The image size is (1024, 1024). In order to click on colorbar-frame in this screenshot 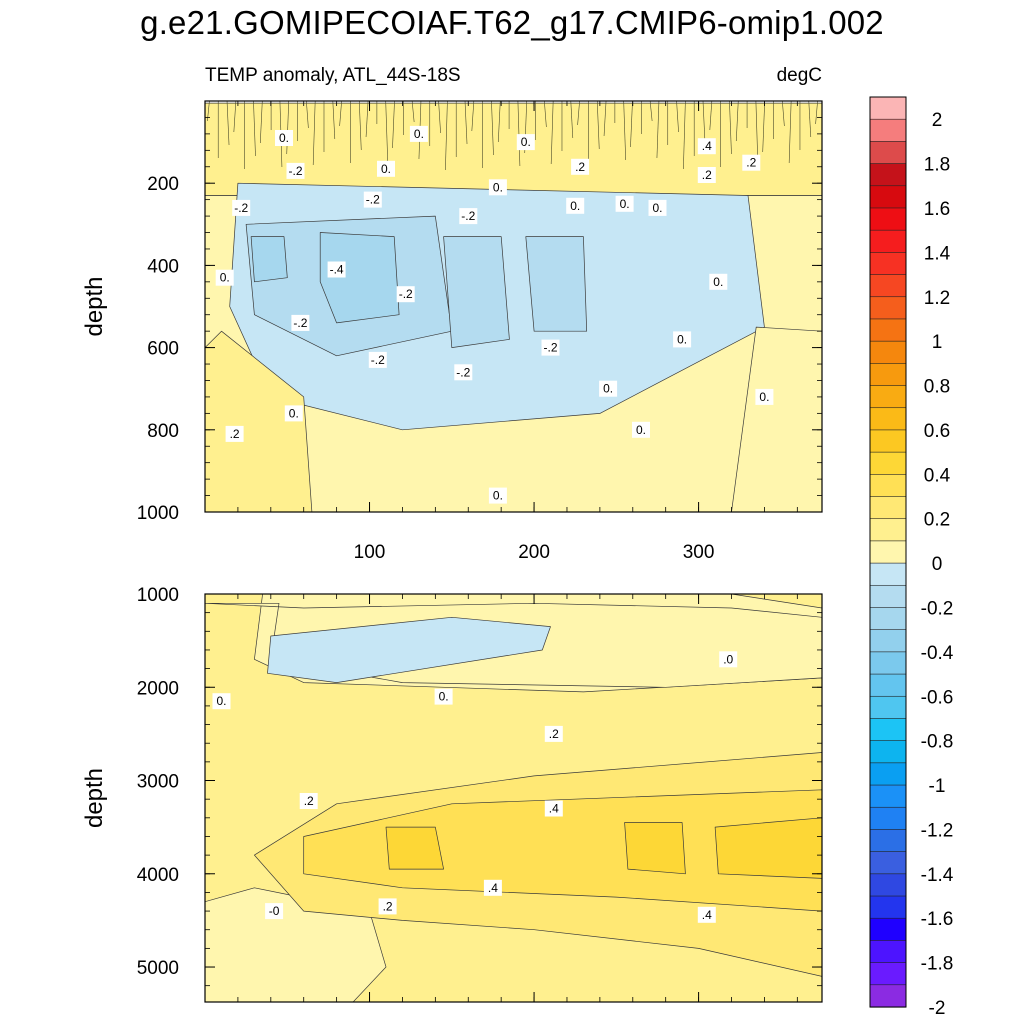, I will do `click(888, 552)`.